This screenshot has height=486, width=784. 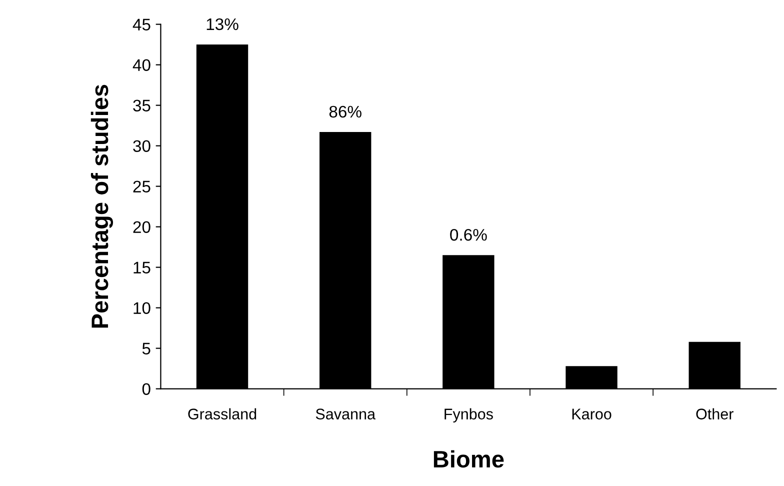 I want to click on annotation: 0.6%, so click(x=468, y=234).